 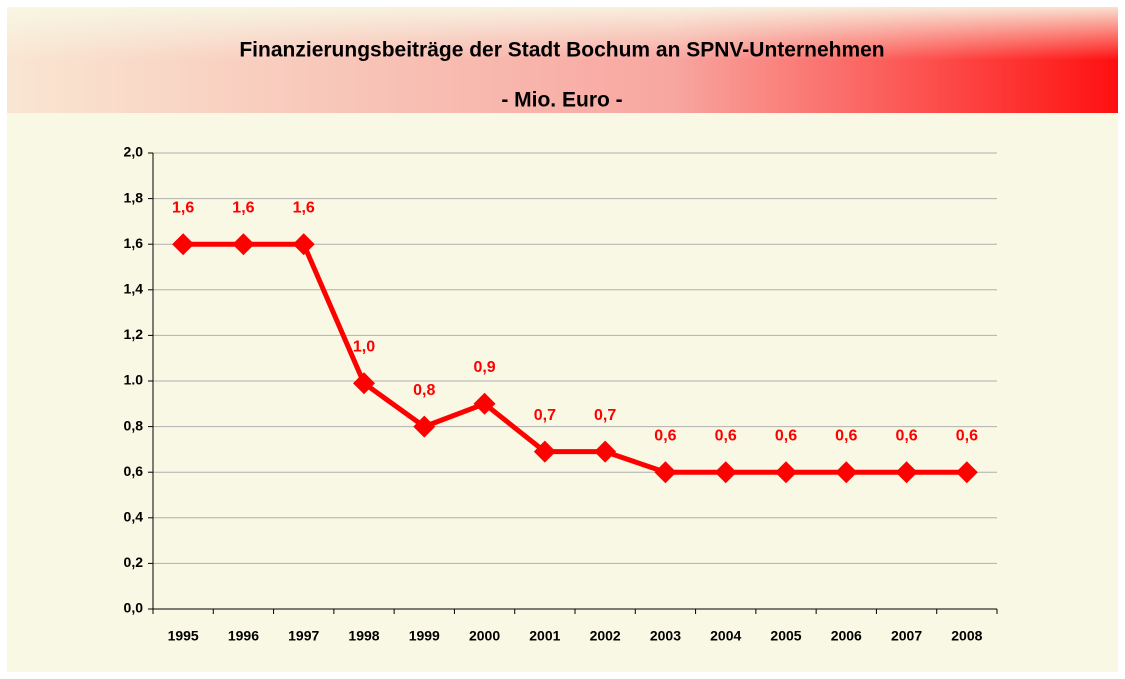 What do you see at coordinates (134, 152) in the screenshot?
I see `y-tick-label: 2,0` at bounding box center [134, 152].